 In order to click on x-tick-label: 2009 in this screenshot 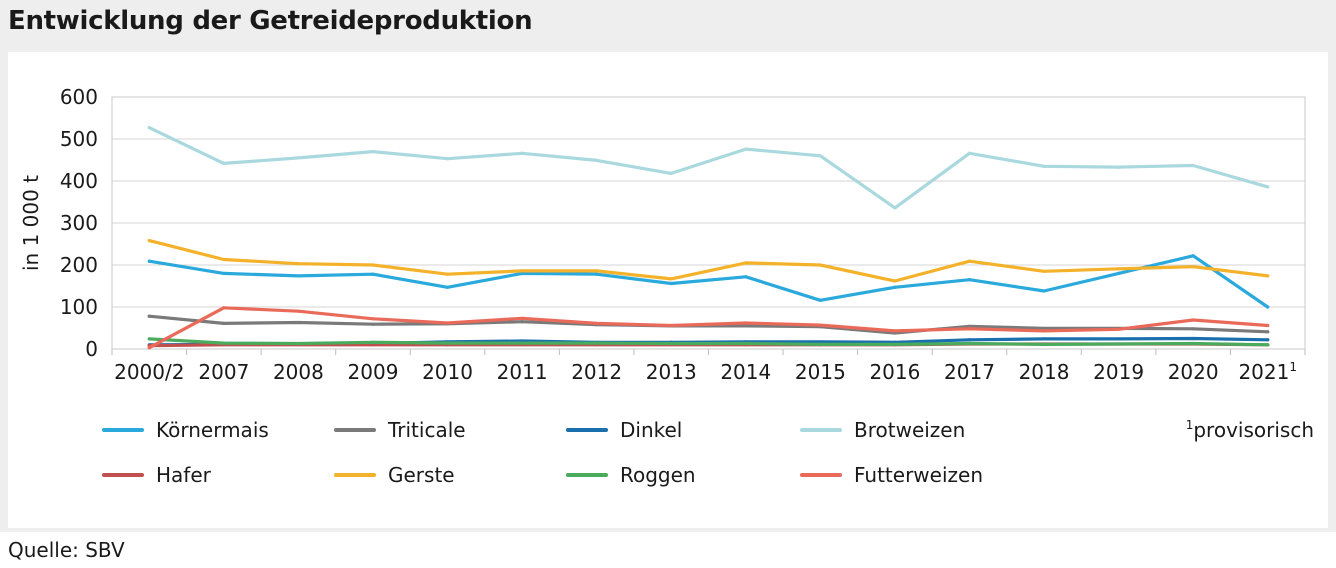, I will do `click(373, 372)`.